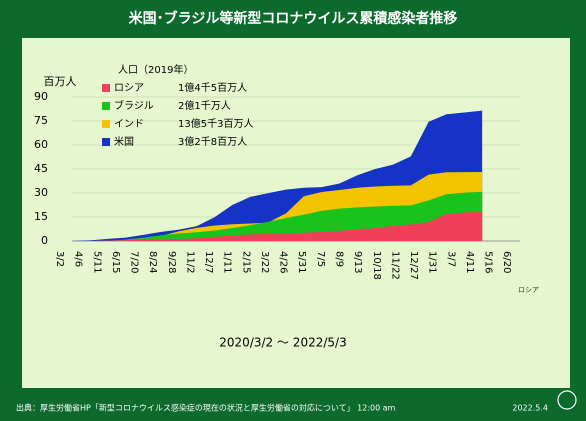 This screenshot has height=421, width=586. I want to click on y-axis-label: 百万人, so click(60, 81).